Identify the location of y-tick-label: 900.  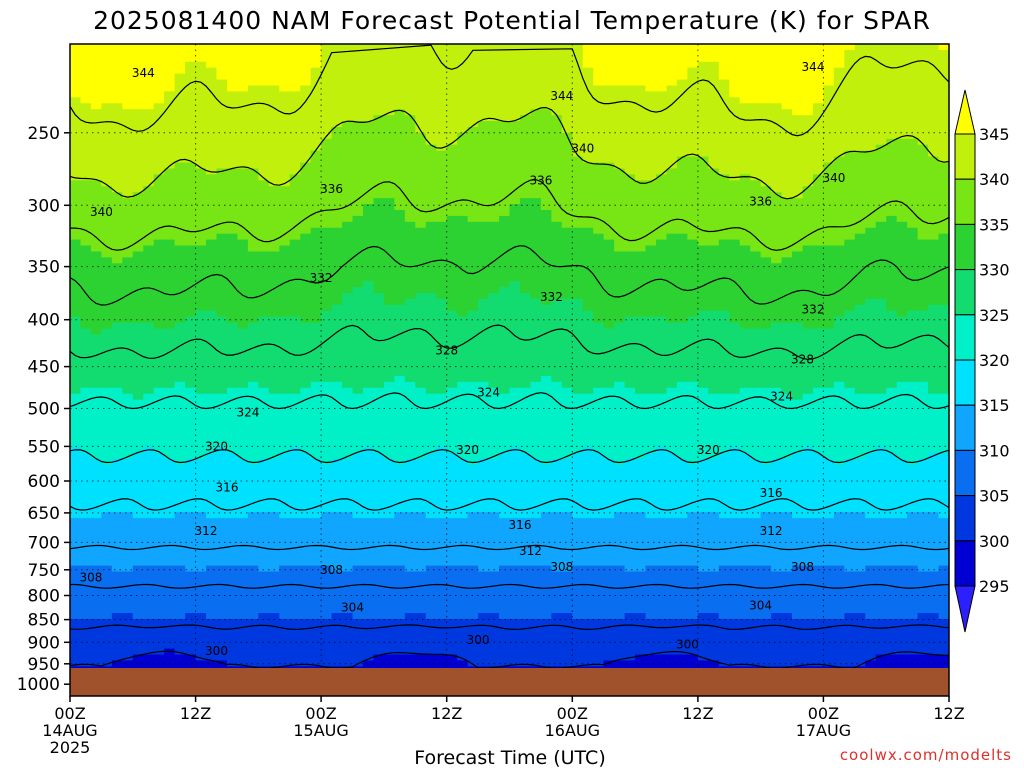
(44, 643).